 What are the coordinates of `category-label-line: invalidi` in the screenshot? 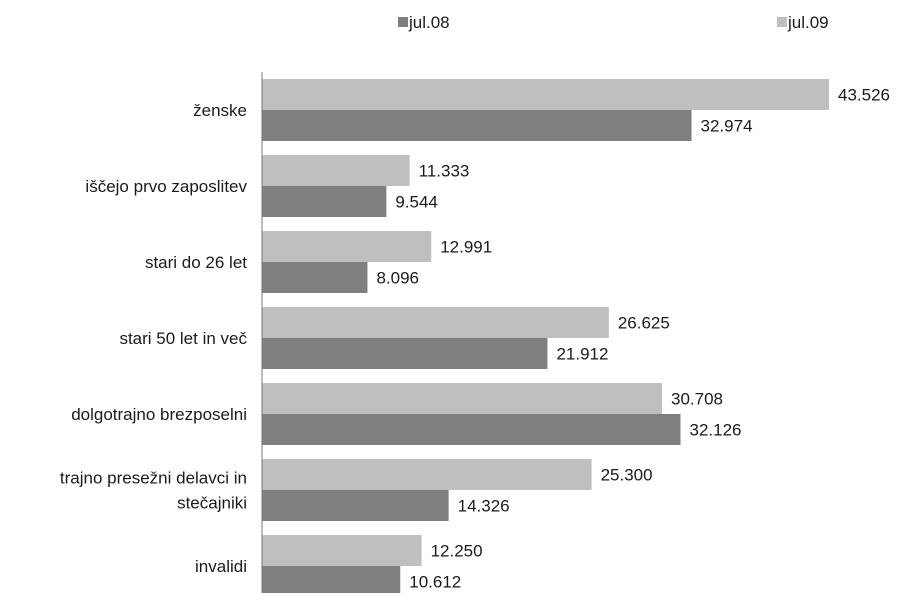 It's located at (221, 566).